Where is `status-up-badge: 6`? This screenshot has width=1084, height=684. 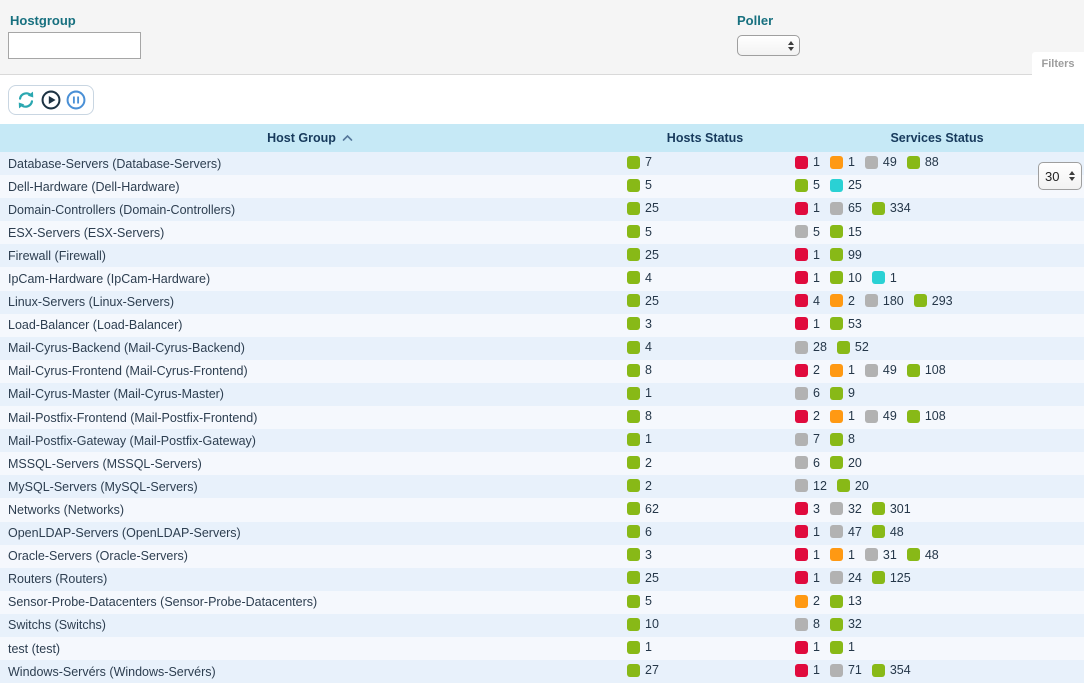
status-up-badge: 6 is located at coordinates (639, 532).